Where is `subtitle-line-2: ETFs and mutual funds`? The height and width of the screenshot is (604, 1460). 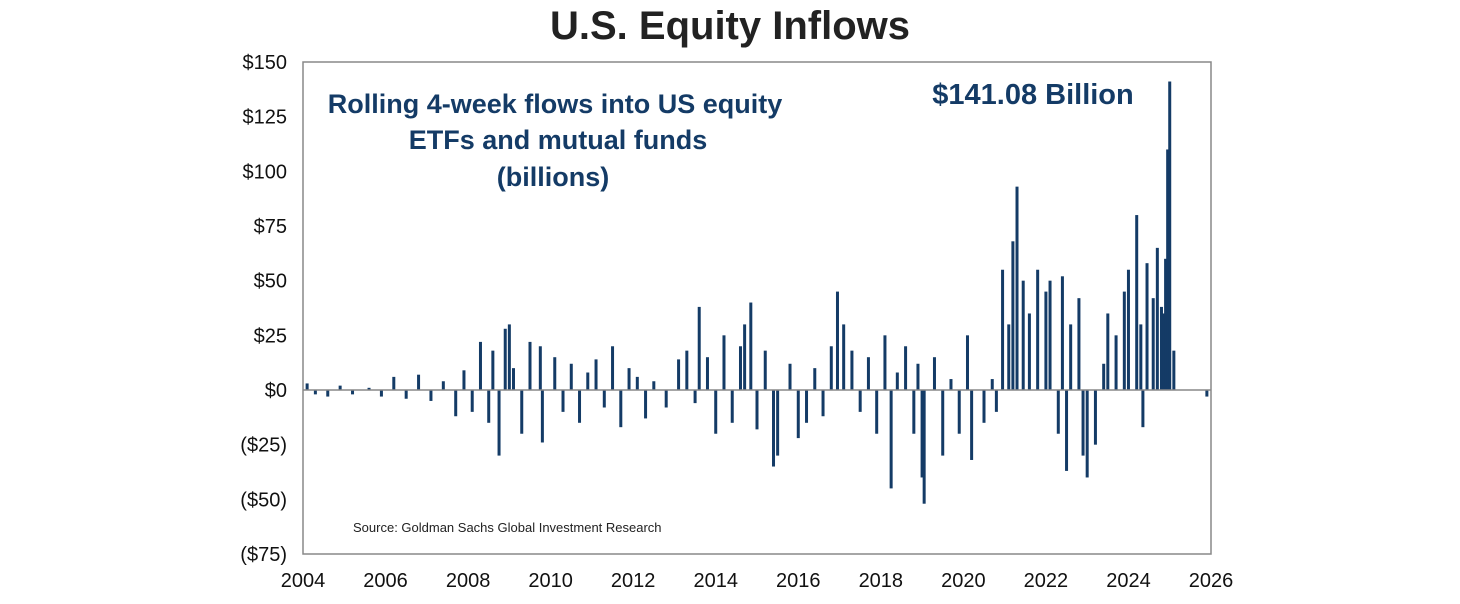 subtitle-line-2: ETFs and mutual funds is located at coordinates (558, 140).